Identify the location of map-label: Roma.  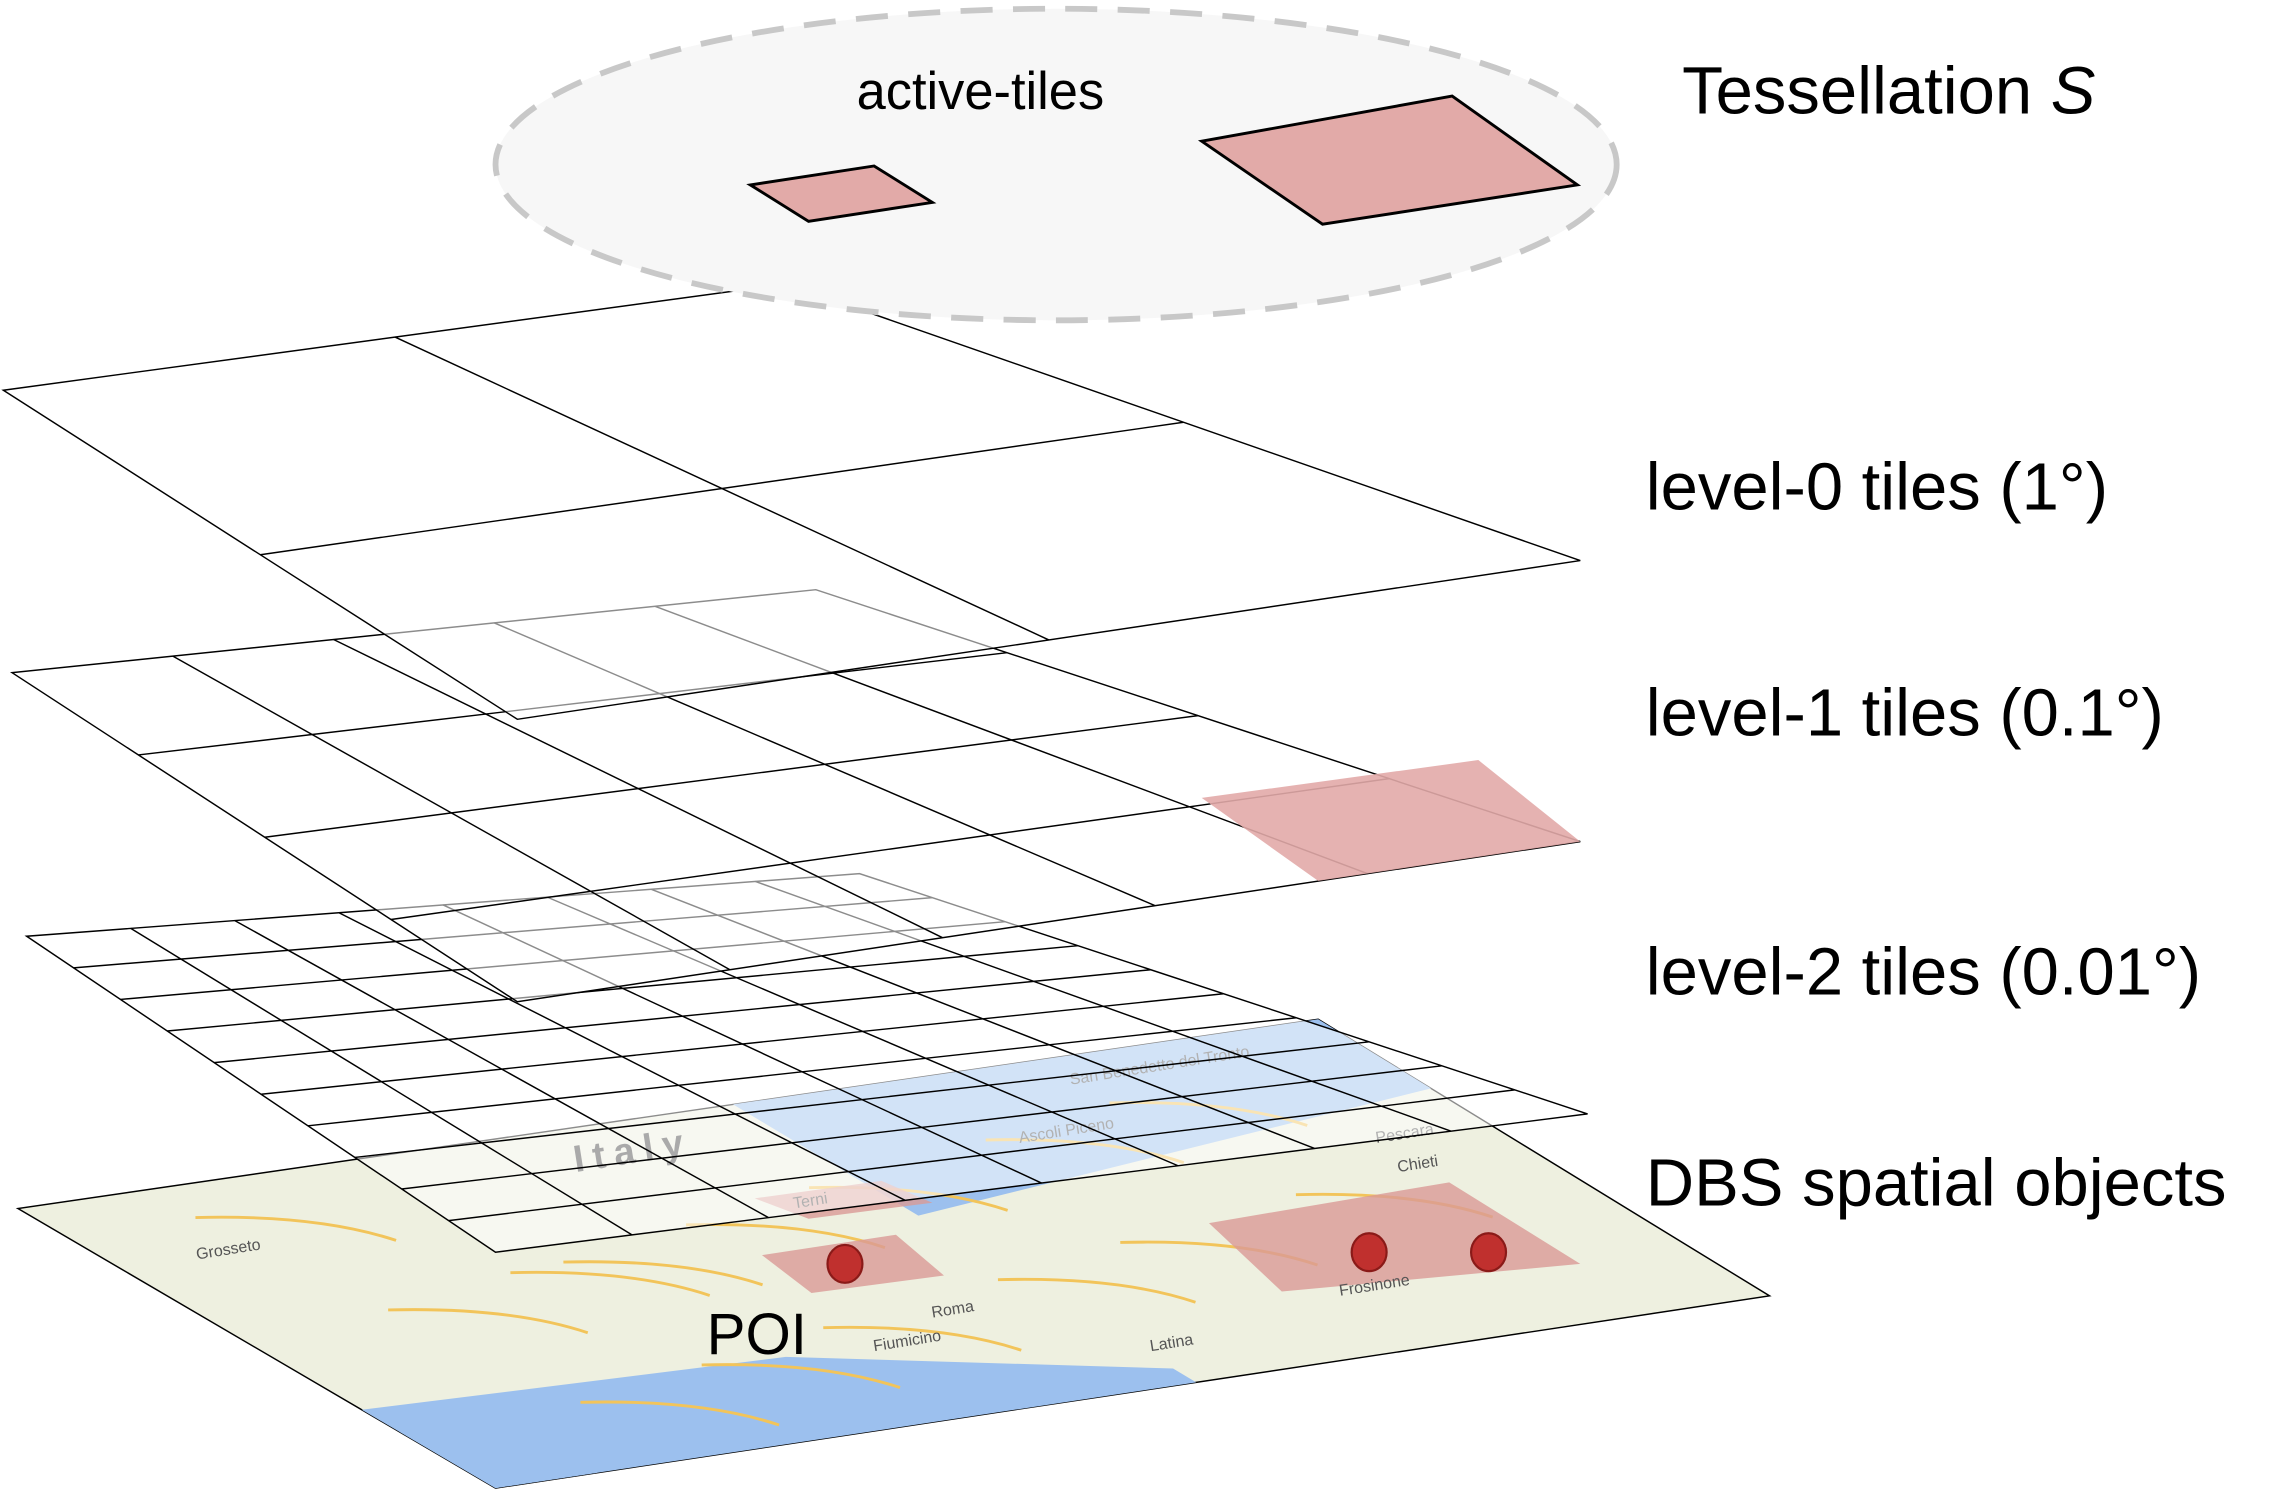
(952, 1309).